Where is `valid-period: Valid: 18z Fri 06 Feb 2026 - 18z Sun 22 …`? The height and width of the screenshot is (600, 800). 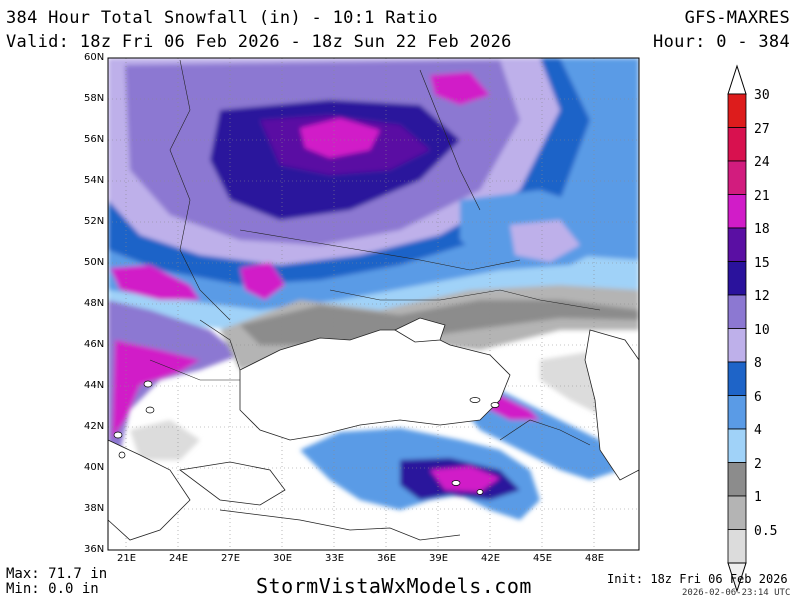 valid-period: Valid: 18z Fri 06 Feb 2026 - 18z Sun 22 … is located at coordinates (259, 42).